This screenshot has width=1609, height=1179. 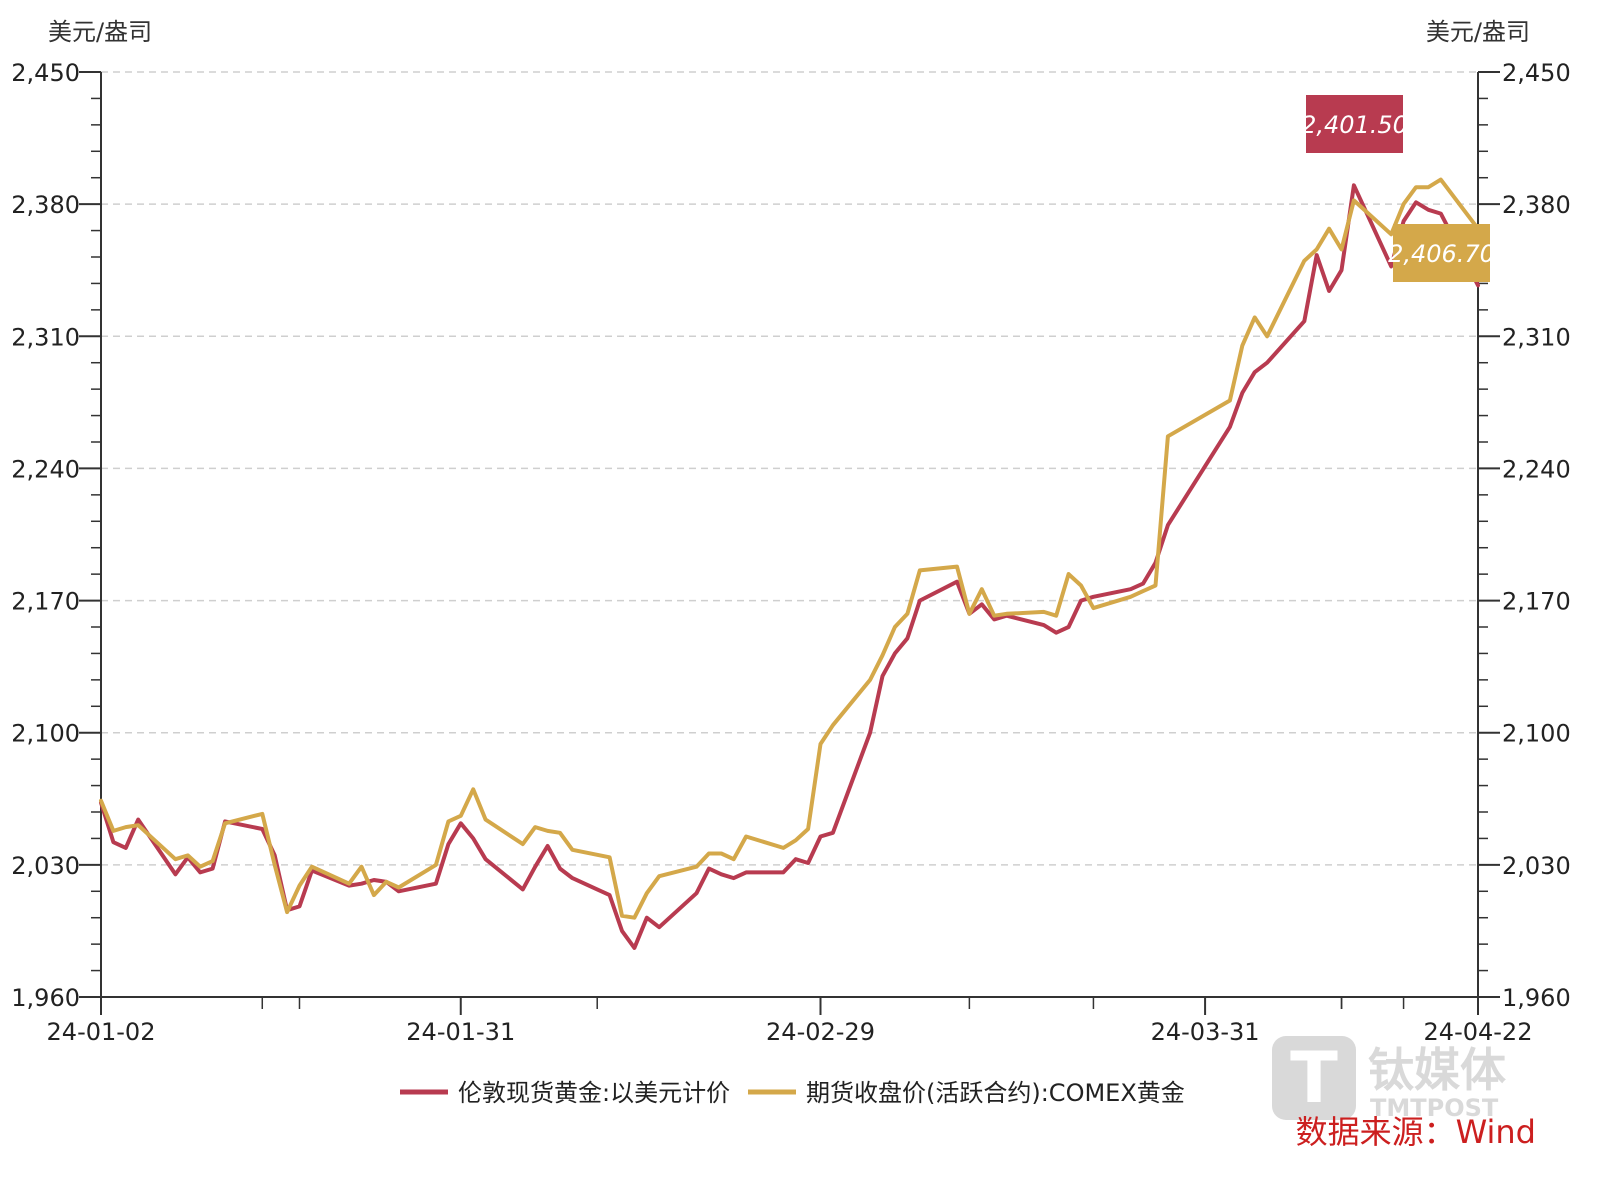 I want to click on right-unit-label: 美元/盎司, so click(x=1478, y=32).